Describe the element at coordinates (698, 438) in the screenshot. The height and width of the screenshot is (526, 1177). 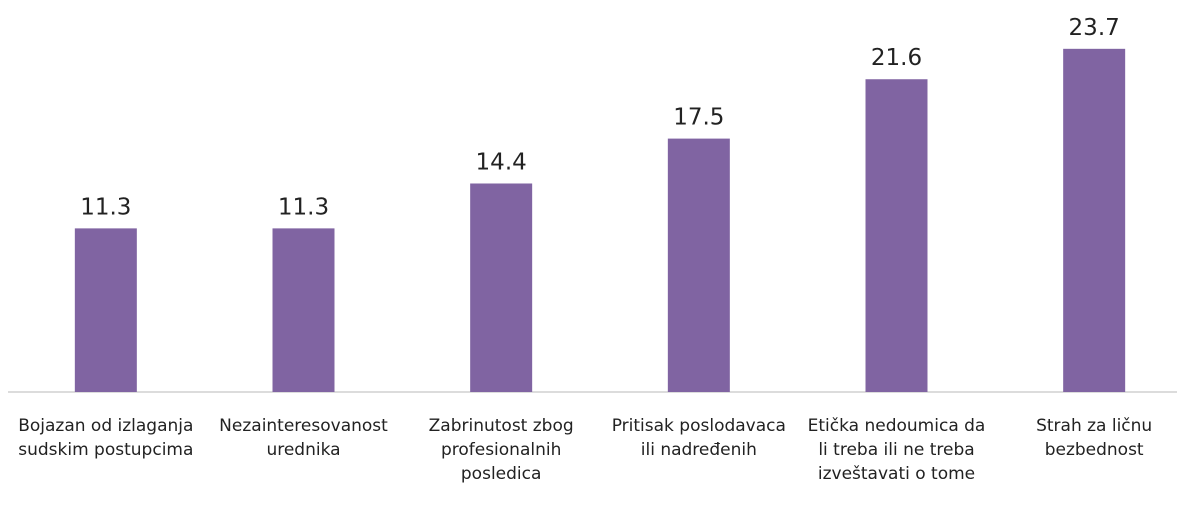
I see `x-tick-label: Pritisak poslodavaca ili nadređenih` at that location.